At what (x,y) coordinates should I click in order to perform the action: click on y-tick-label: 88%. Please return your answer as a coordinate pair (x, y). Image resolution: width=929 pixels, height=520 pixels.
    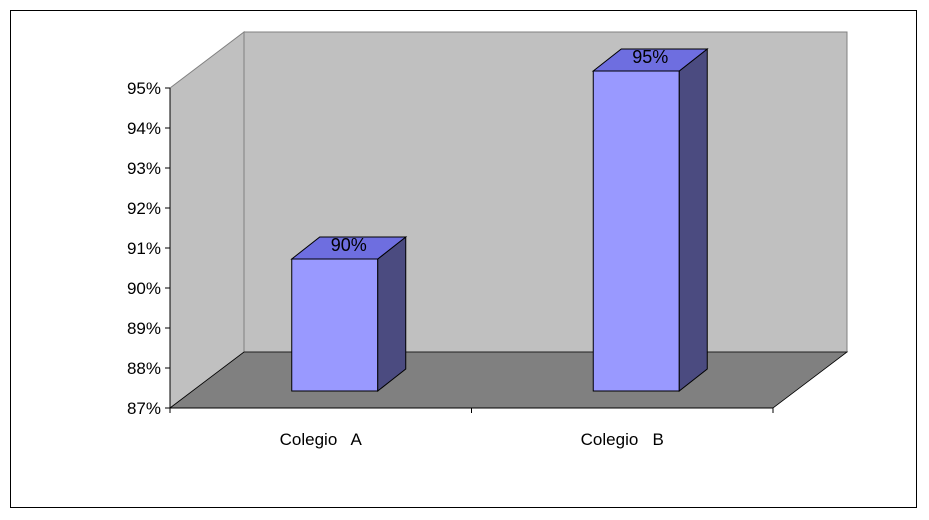
    Looking at the image, I should click on (144, 368).